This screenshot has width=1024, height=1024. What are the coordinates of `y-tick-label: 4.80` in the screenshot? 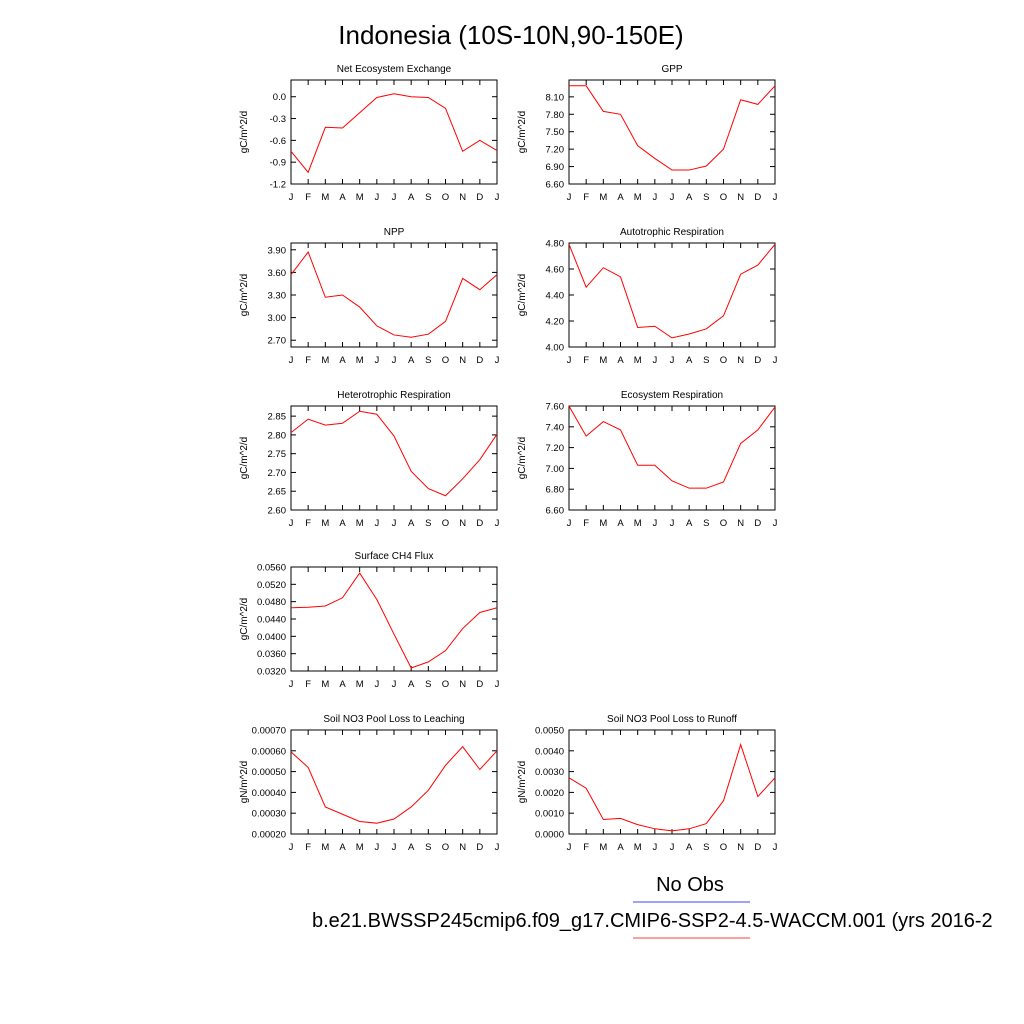 It's located at (555, 244).